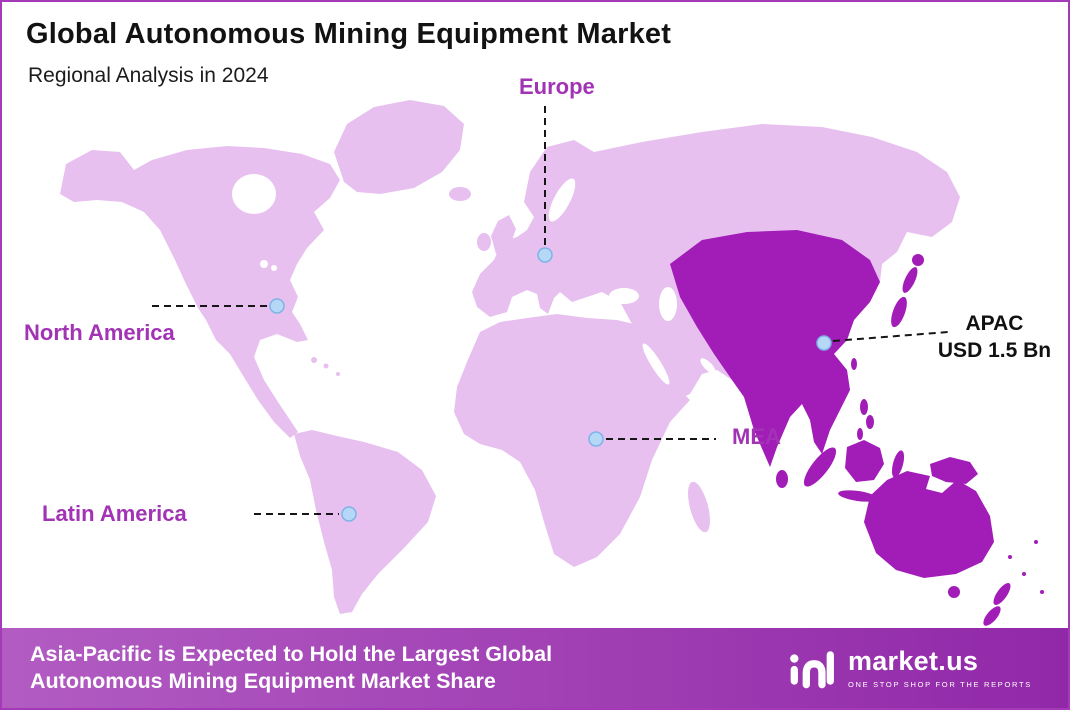  Describe the element at coordinates (484, 242) in the screenshot. I see `island-ireland` at that location.